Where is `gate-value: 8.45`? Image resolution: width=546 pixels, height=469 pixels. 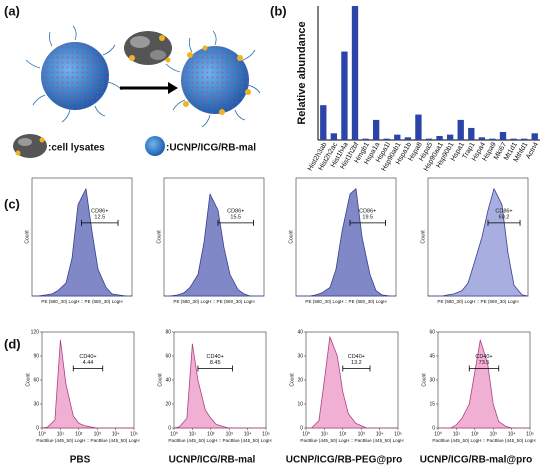
gate-value: 8.45 is located at coordinates (215, 363).